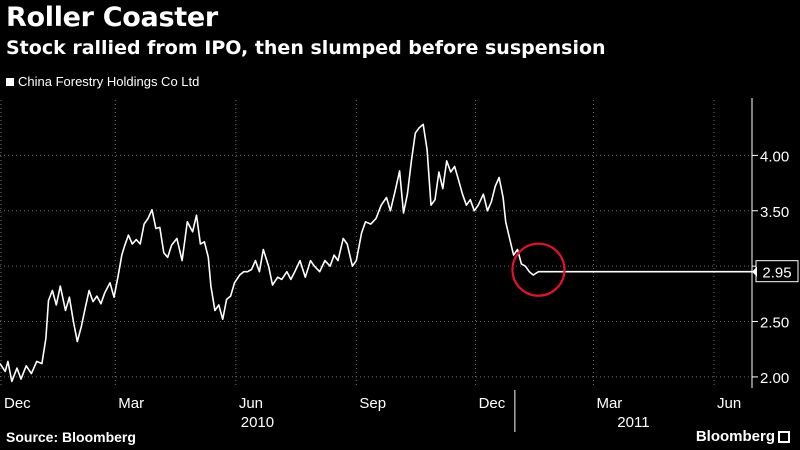  I want to click on highlight-circle, so click(538, 269).